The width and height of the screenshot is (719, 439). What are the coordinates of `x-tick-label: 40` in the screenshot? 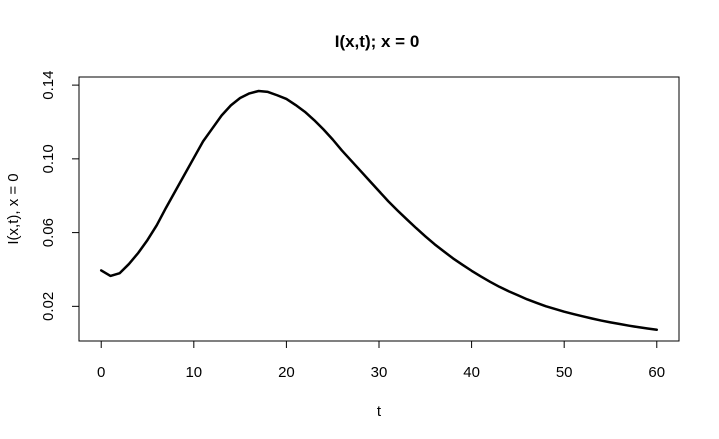 It's located at (471, 372).